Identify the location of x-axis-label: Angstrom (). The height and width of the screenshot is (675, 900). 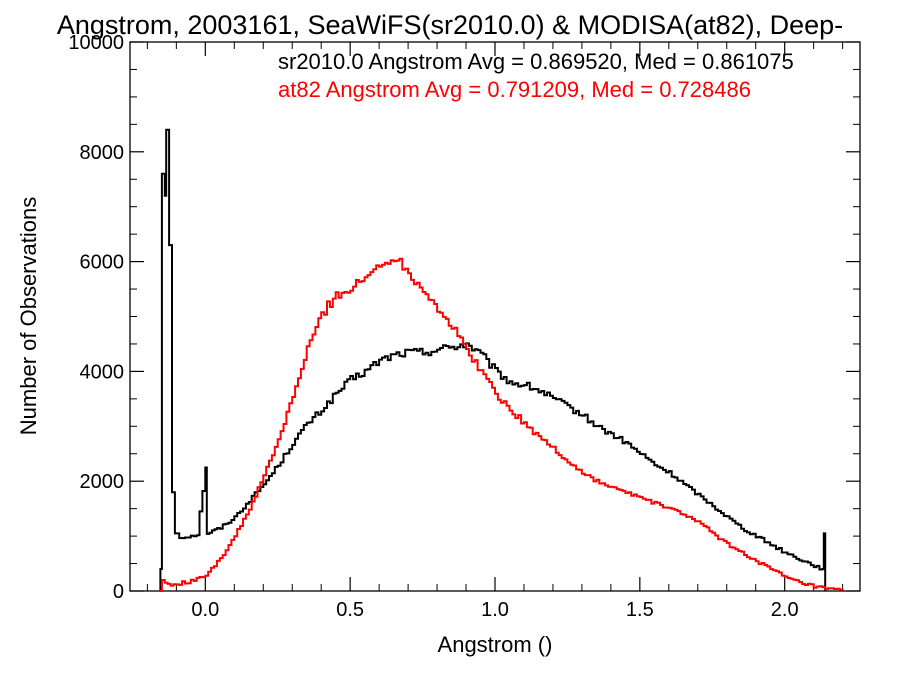
(495, 644).